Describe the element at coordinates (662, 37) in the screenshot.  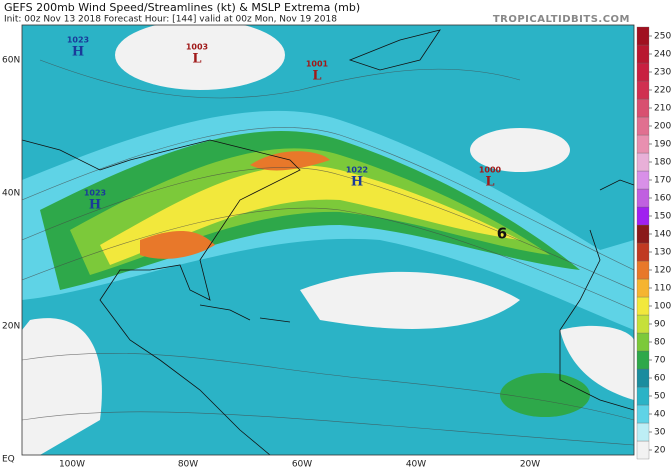
I see `colorbar-label: 250` at that location.